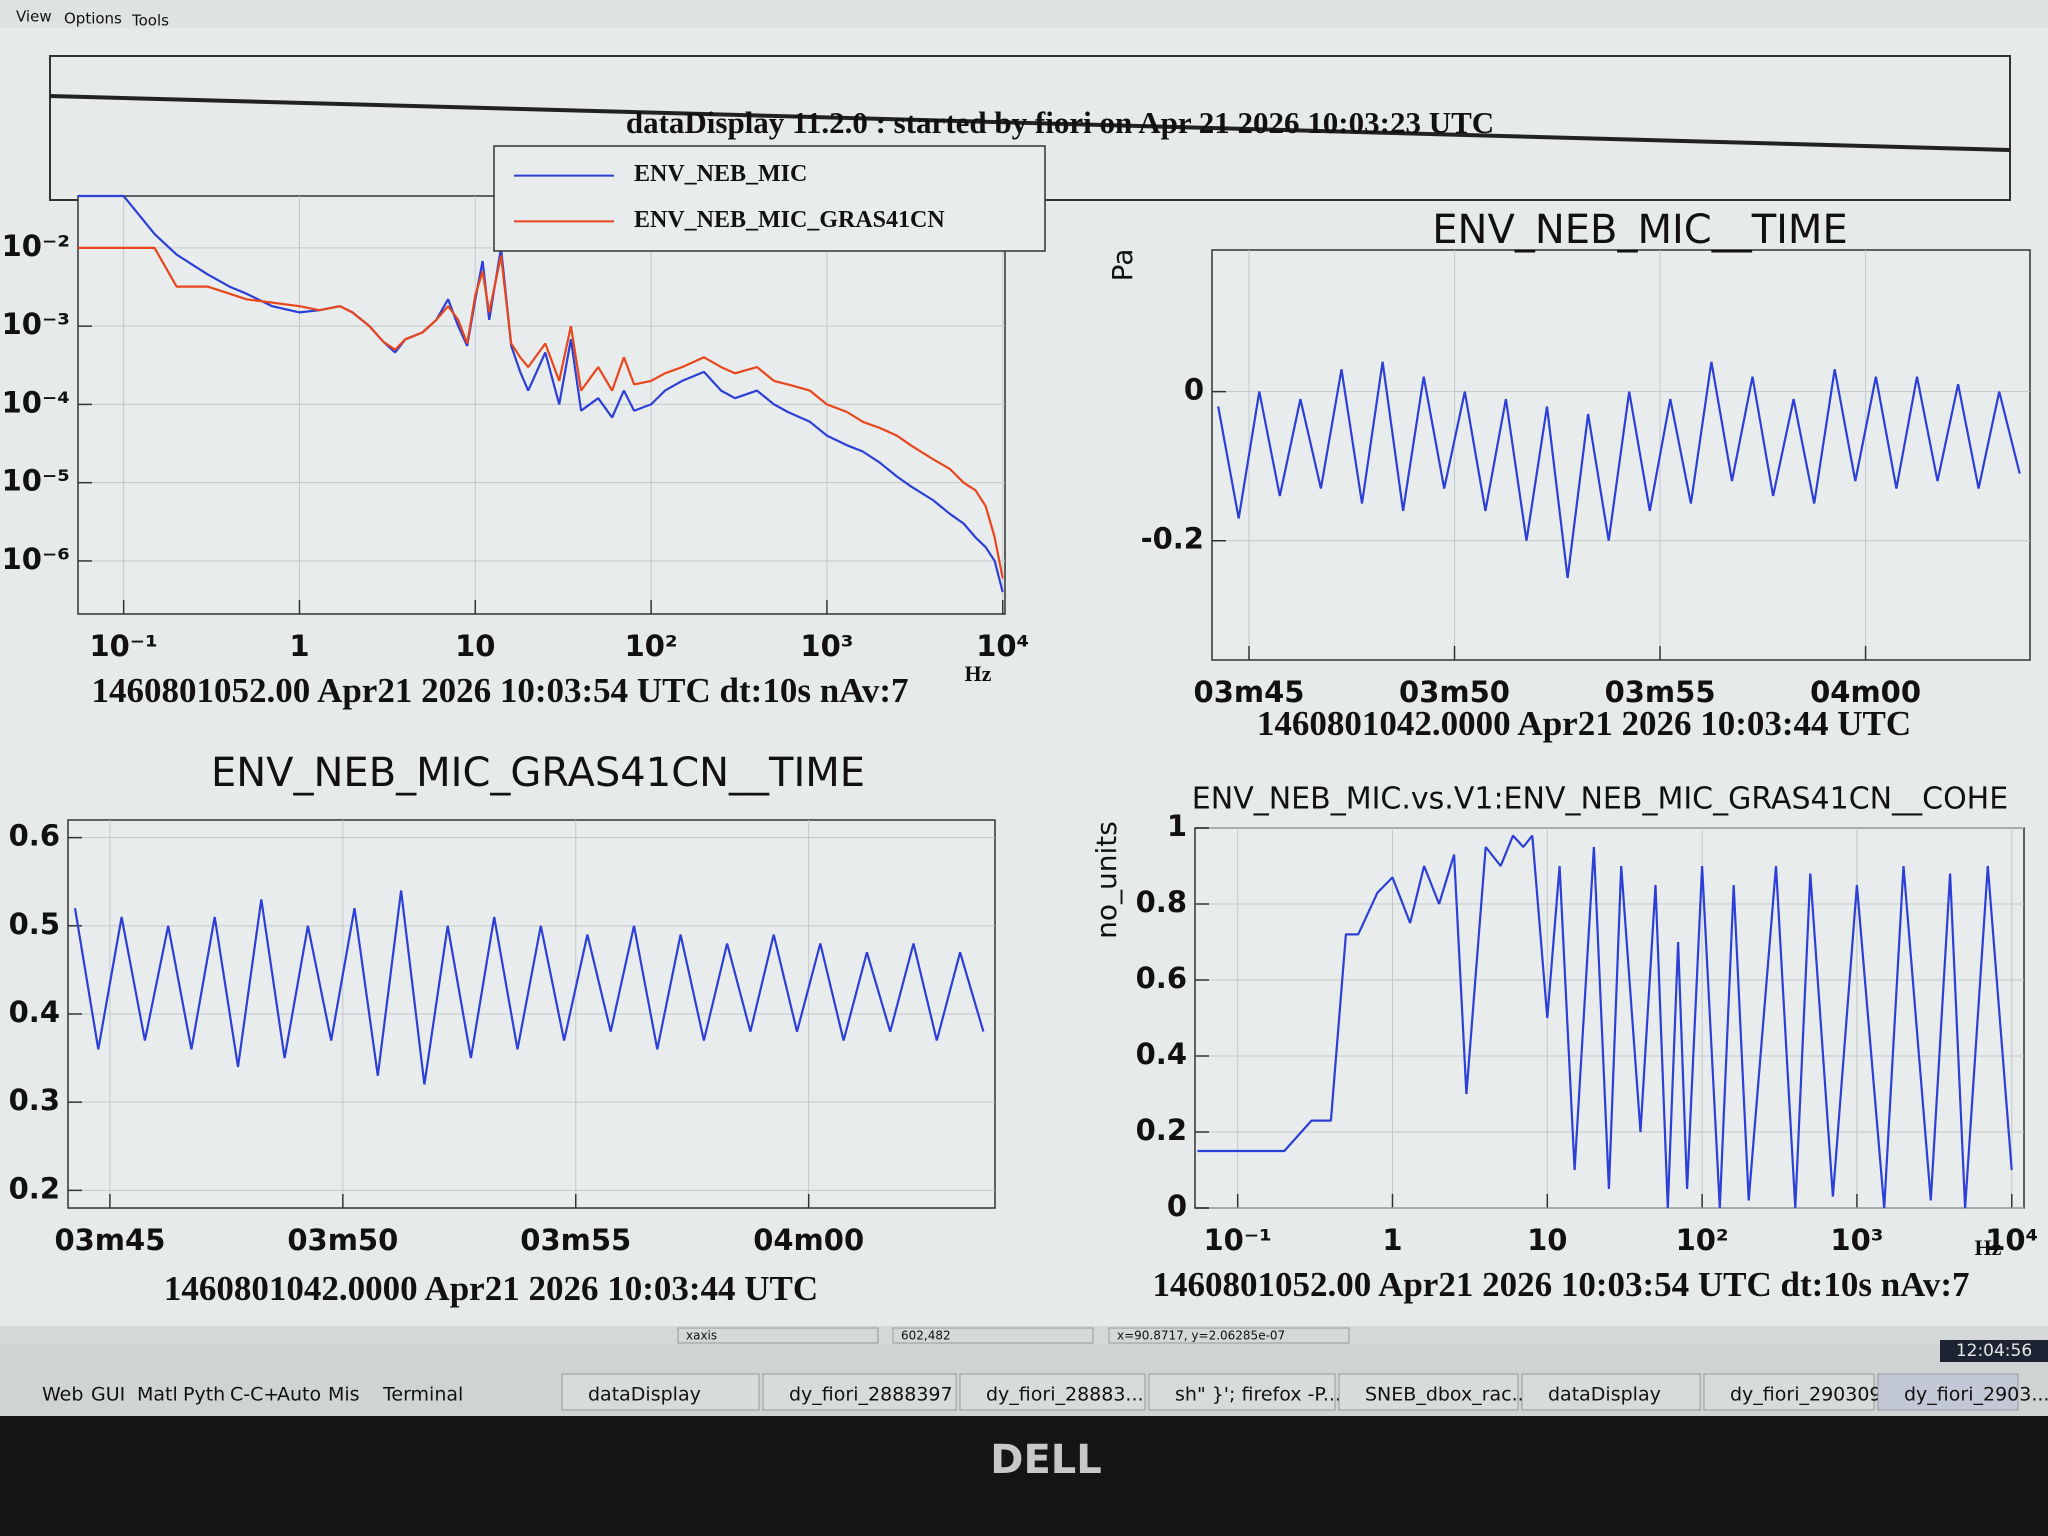  I want to click on brand-logo: DELL, so click(1046, 1460).